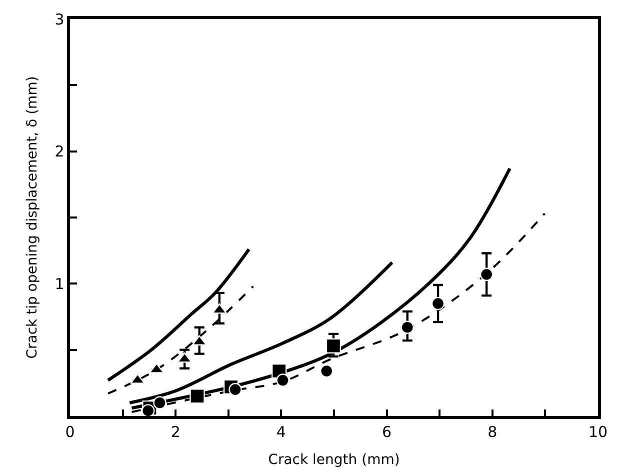  Describe the element at coordinates (281, 431) in the screenshot. I see `x-tick-label: 4` at that location.